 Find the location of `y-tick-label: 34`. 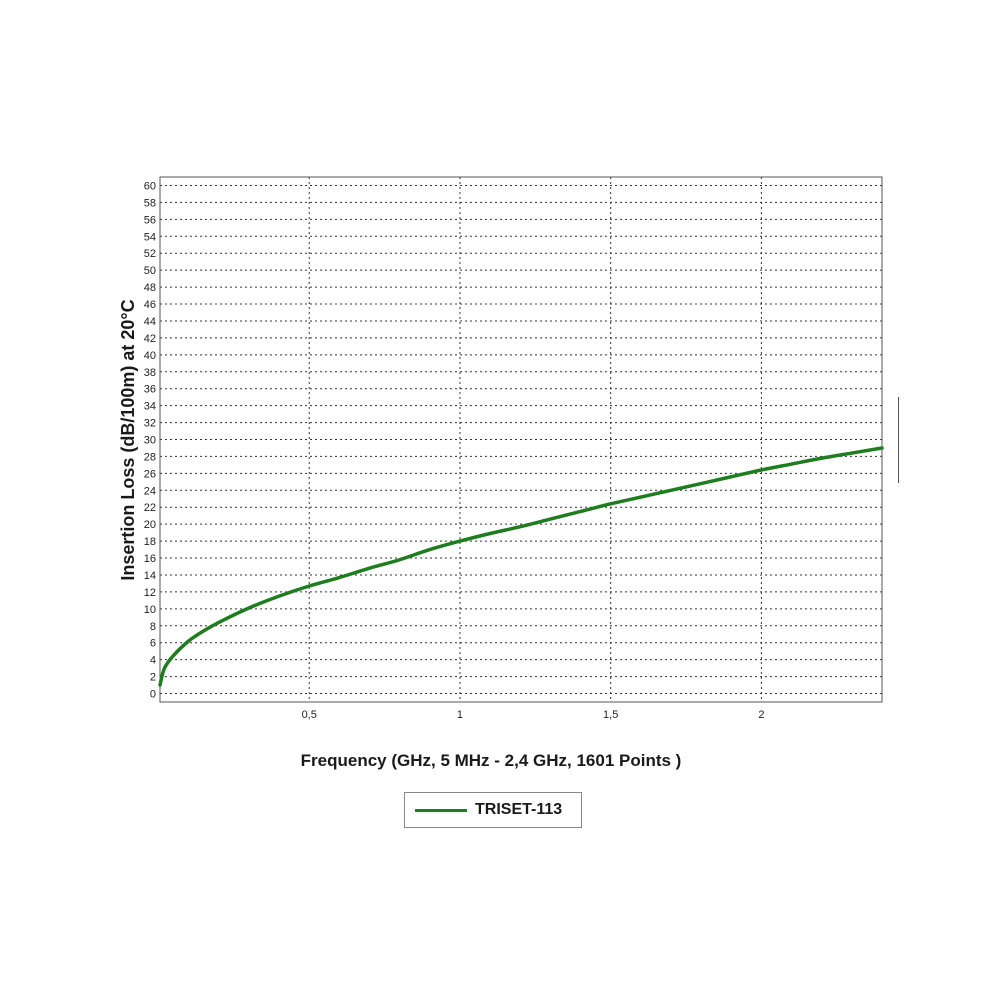

y-tick-label: 34 is located at coordinates (150, 407).